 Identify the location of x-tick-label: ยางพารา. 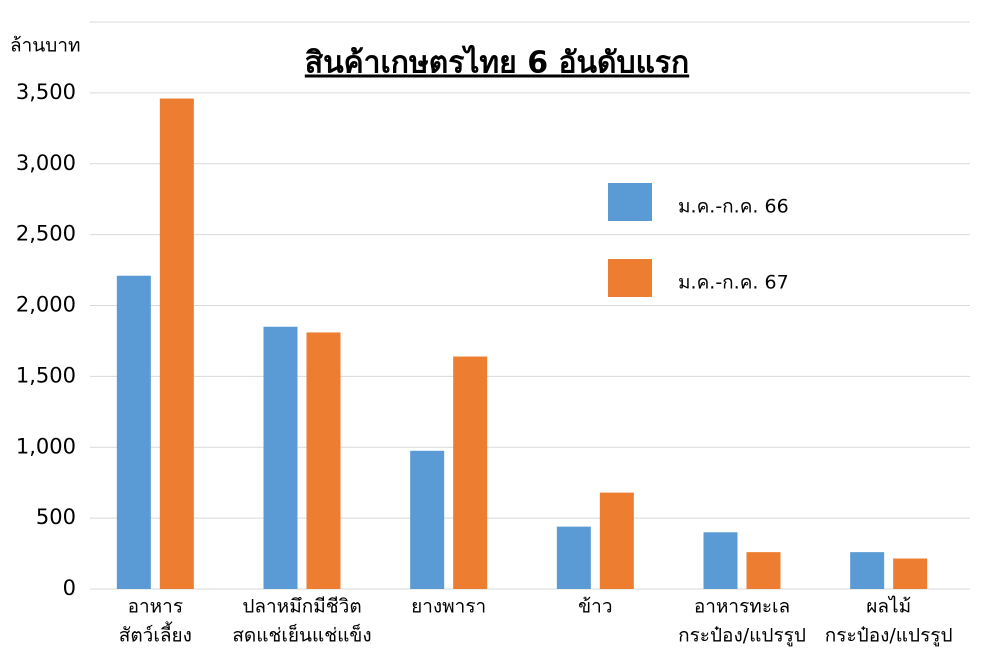
(448, 607).